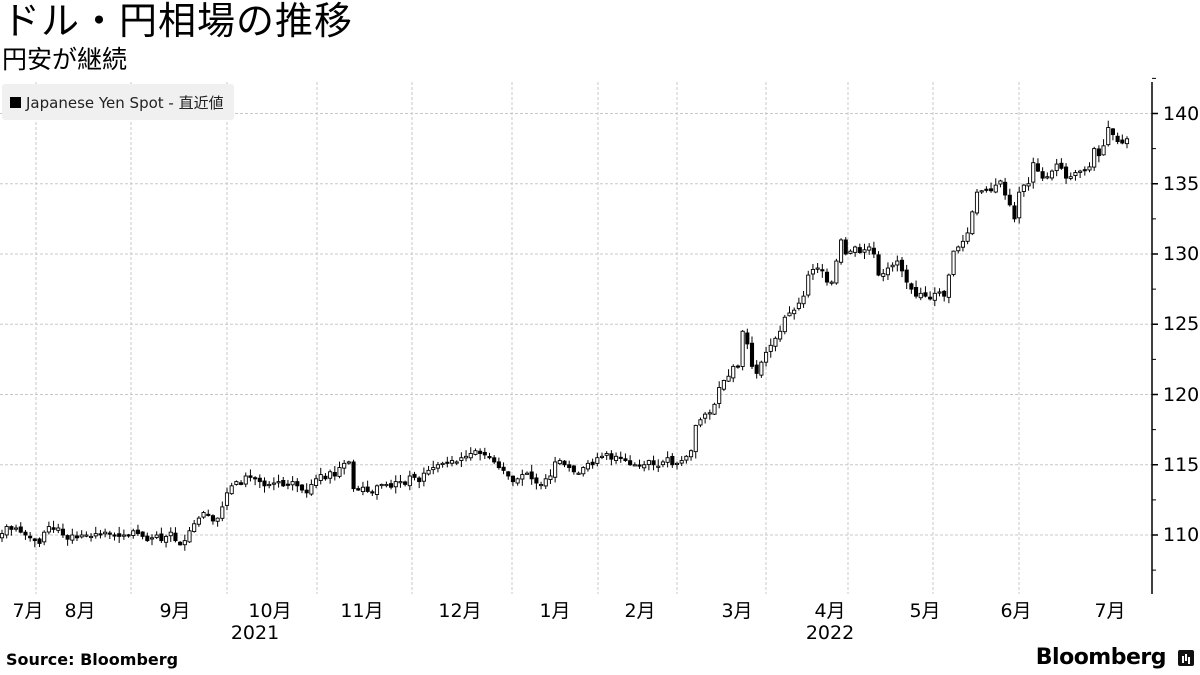 This screenshot has width=1200, height=675. Describe the element at coordinates (1181, 113) in the screenshot. I see `y-tick-label: 140` at that location.